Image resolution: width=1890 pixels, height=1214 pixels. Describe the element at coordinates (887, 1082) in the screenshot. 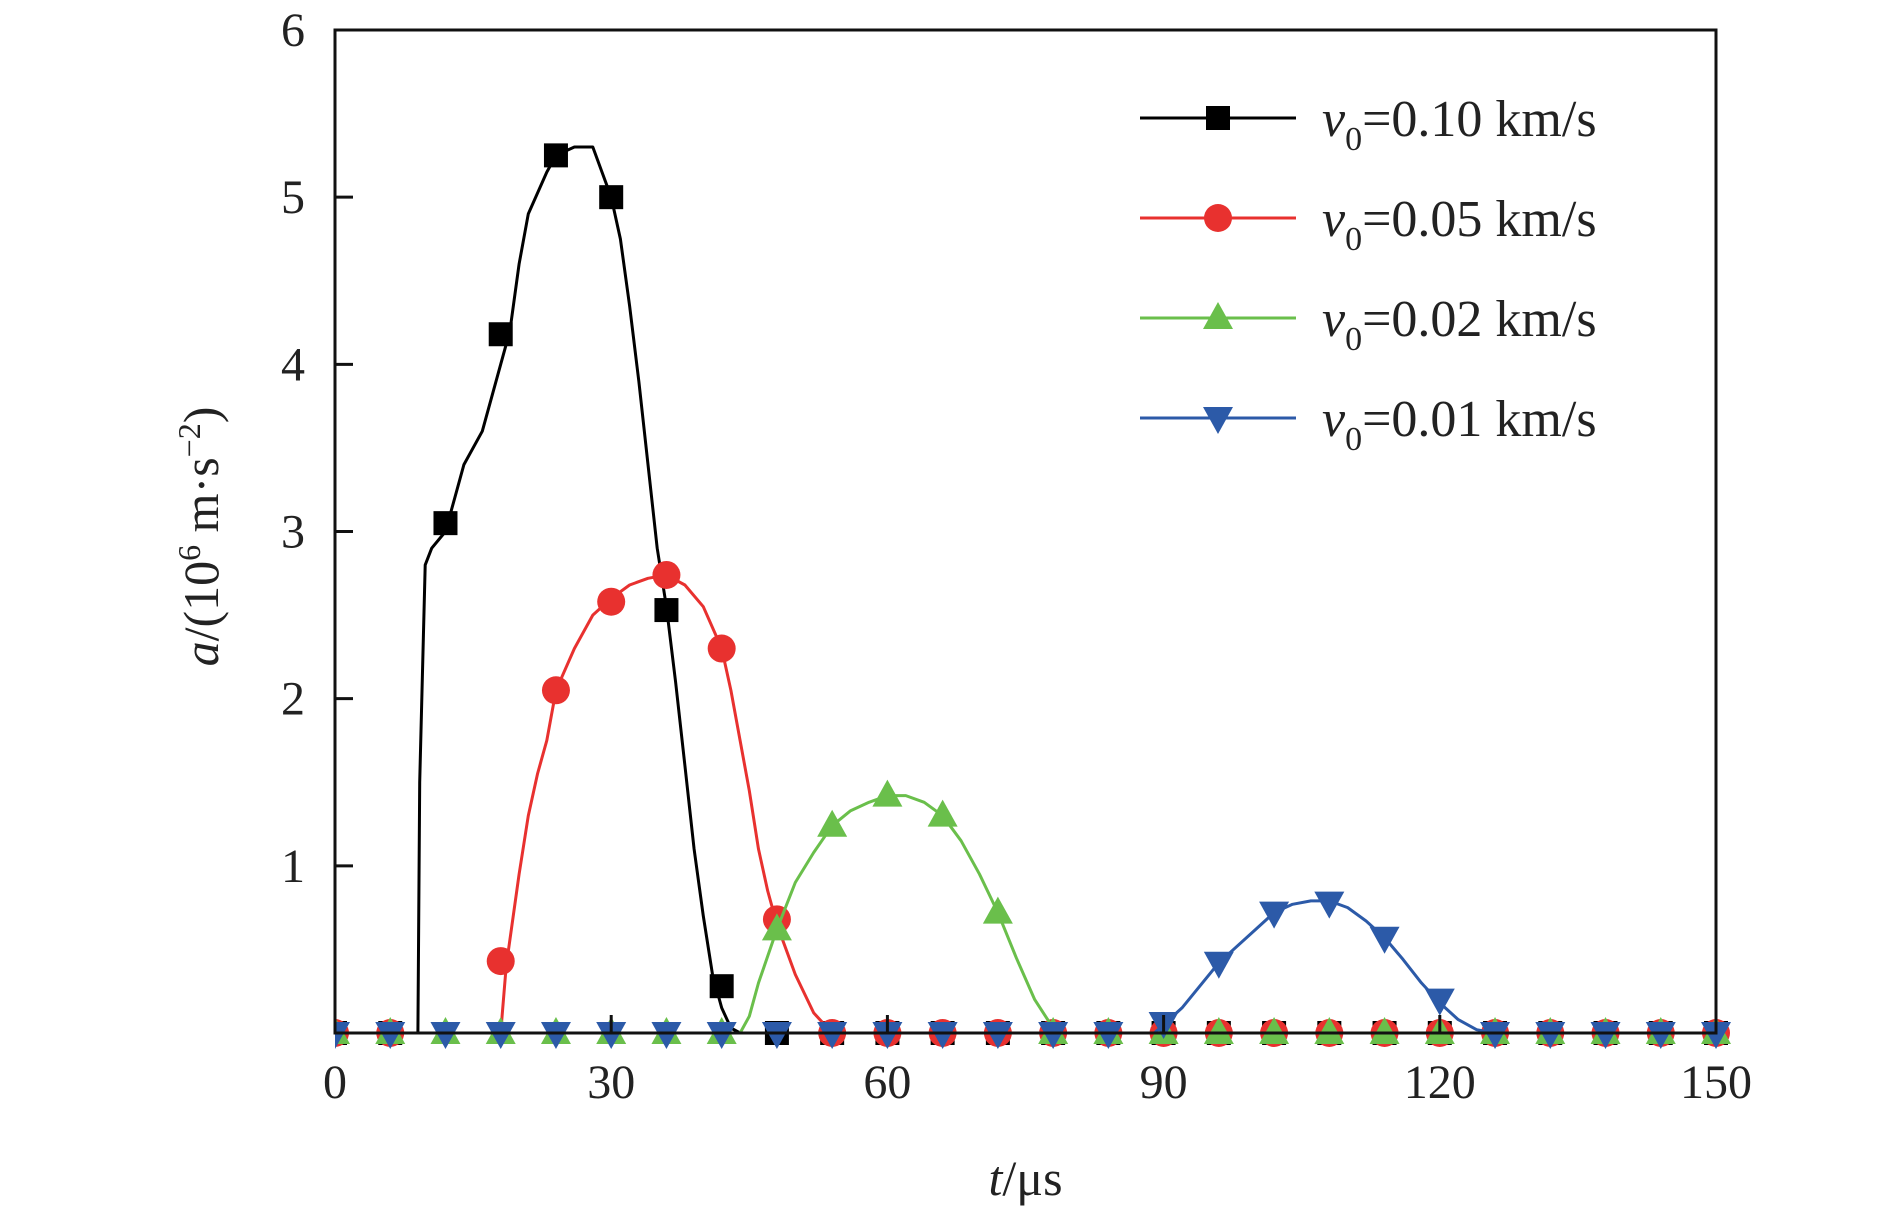

I see `x-tick-label: 60` at that location.